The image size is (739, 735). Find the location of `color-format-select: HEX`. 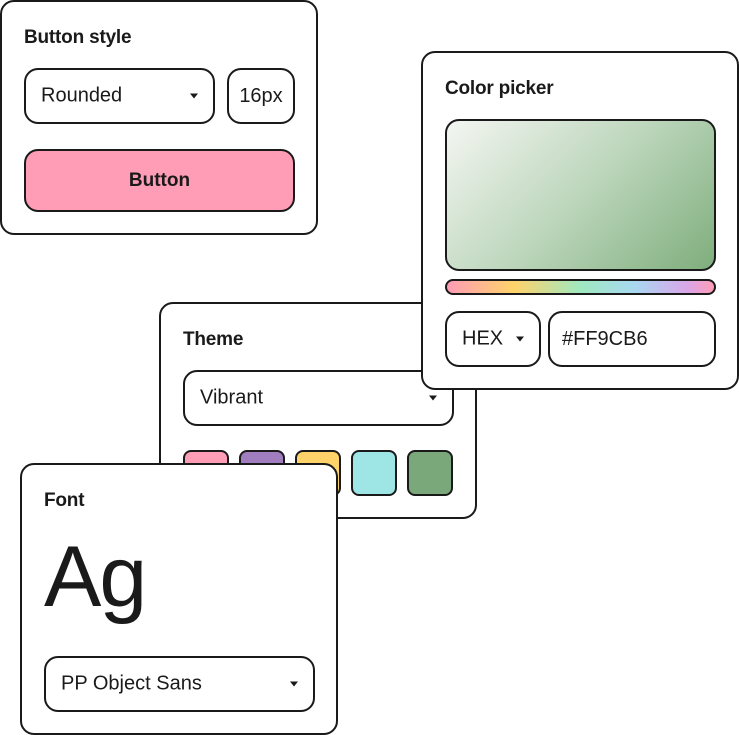

color-format-select: HEX is located at coordinates (493, 339).